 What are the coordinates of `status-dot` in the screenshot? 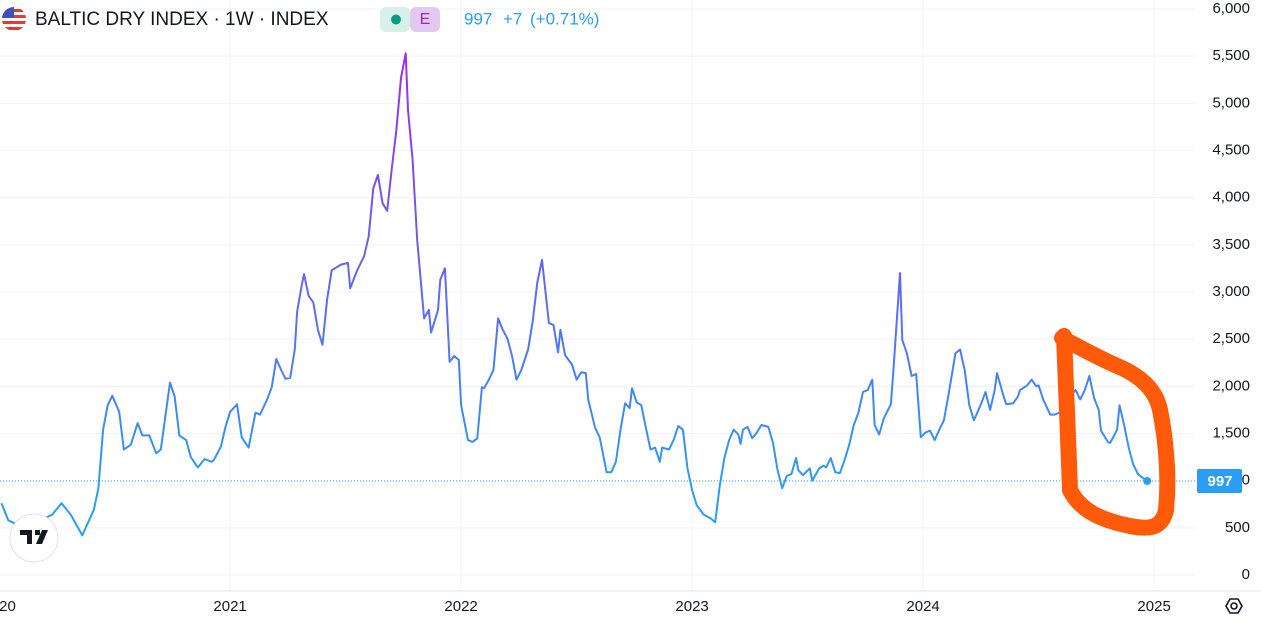 It's located at (396, 19).